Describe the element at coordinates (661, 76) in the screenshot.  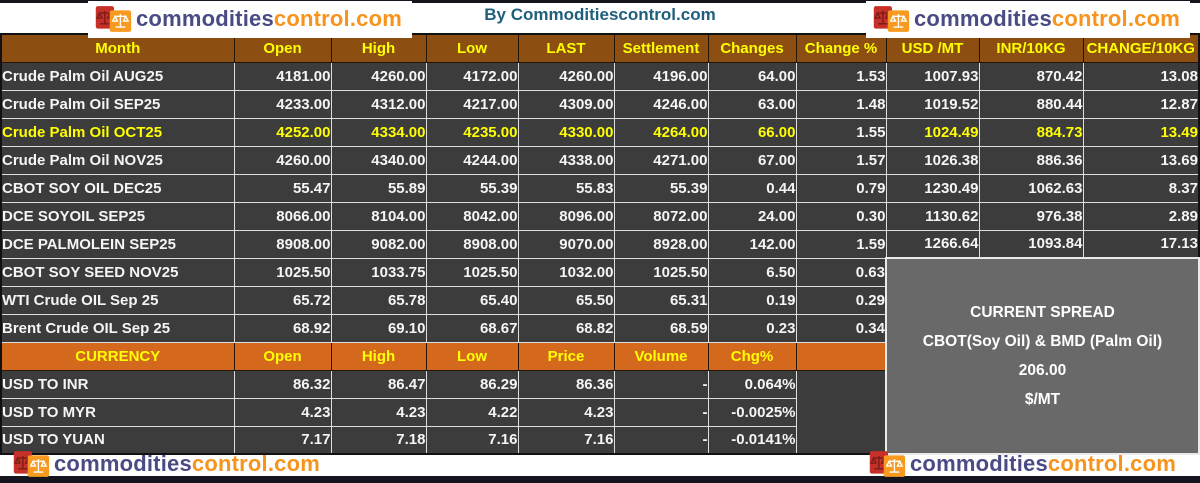
I see `settlement-cell: 4196.00` at that location.